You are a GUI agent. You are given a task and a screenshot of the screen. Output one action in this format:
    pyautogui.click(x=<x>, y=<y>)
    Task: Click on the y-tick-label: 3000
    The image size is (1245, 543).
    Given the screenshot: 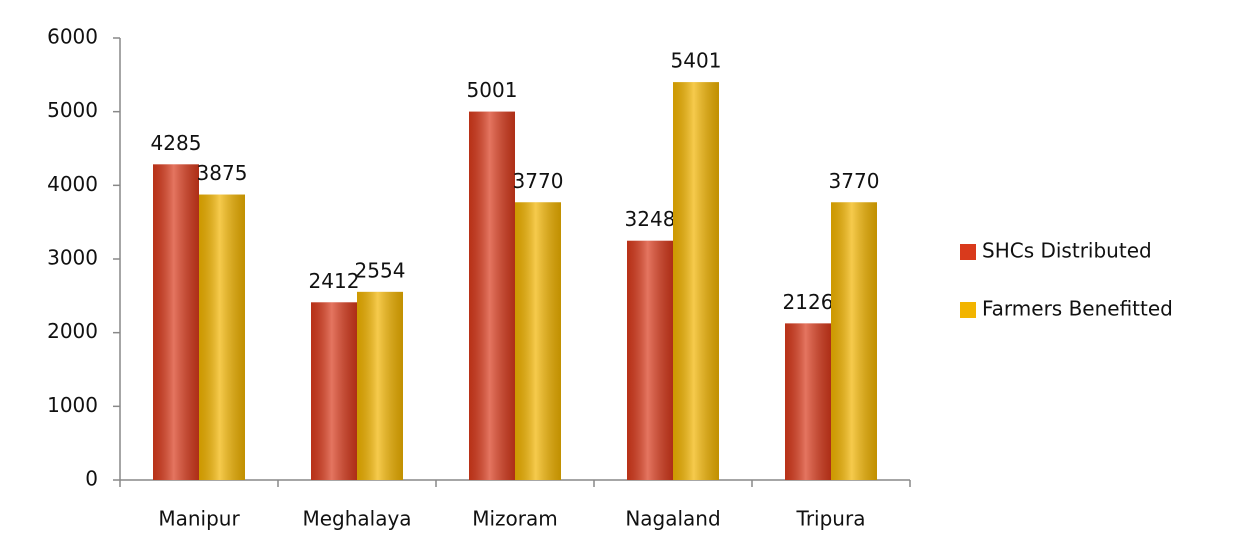 What is the action you would take?
    pyautogui.click(x=72, y=258)
    